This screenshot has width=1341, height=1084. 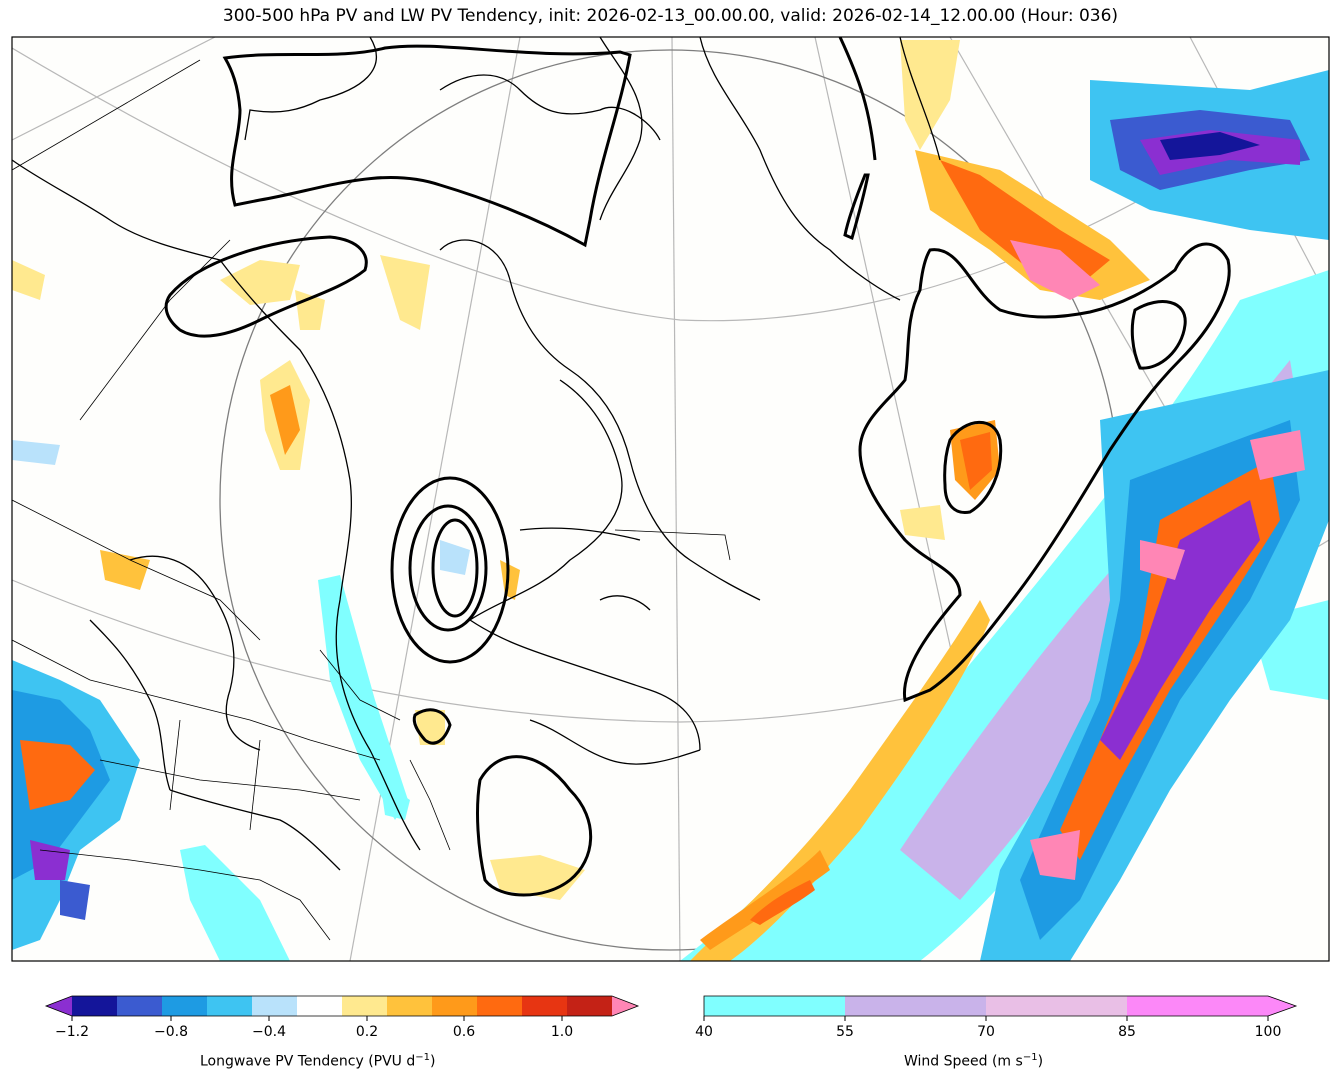 I want to click on wind-tick-label: 85, so click(x=1127, y=1032).